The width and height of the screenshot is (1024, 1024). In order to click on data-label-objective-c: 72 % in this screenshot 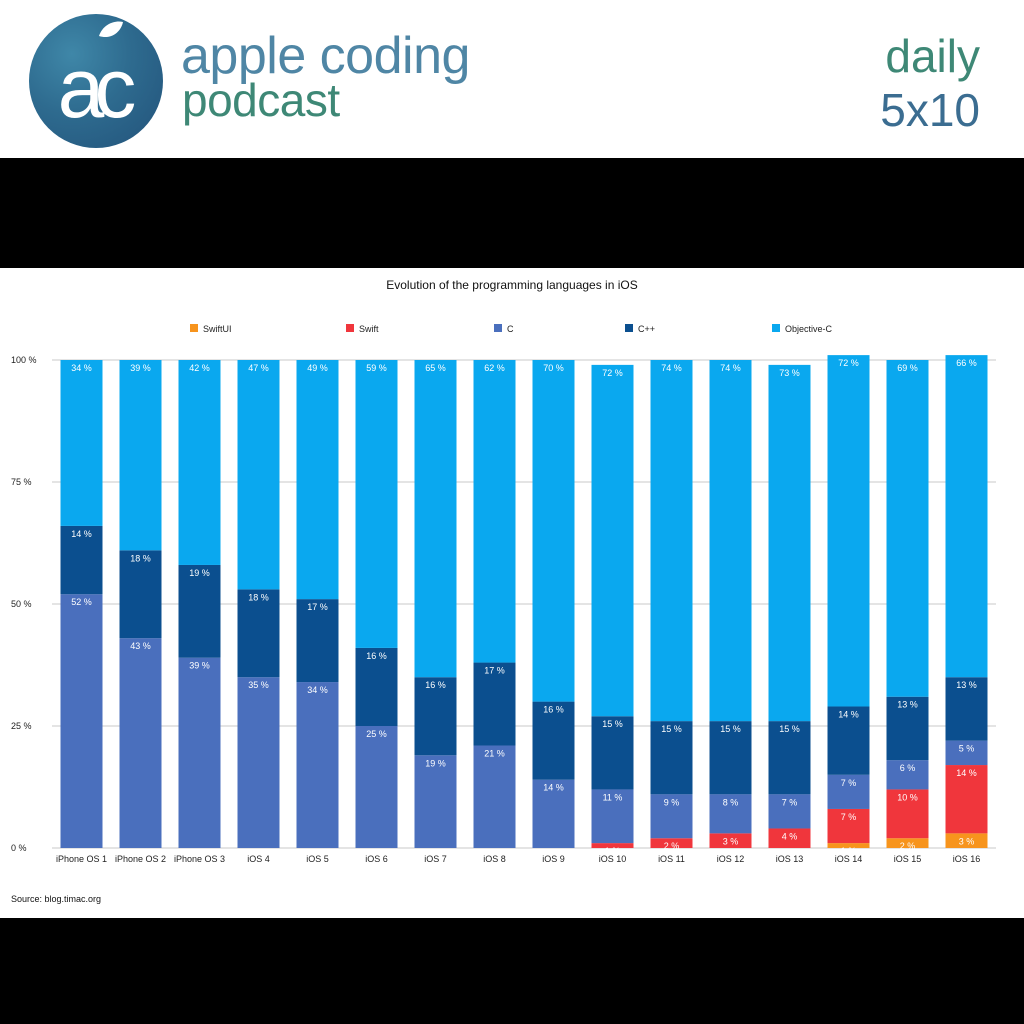, I will do `click(612, 373)`.